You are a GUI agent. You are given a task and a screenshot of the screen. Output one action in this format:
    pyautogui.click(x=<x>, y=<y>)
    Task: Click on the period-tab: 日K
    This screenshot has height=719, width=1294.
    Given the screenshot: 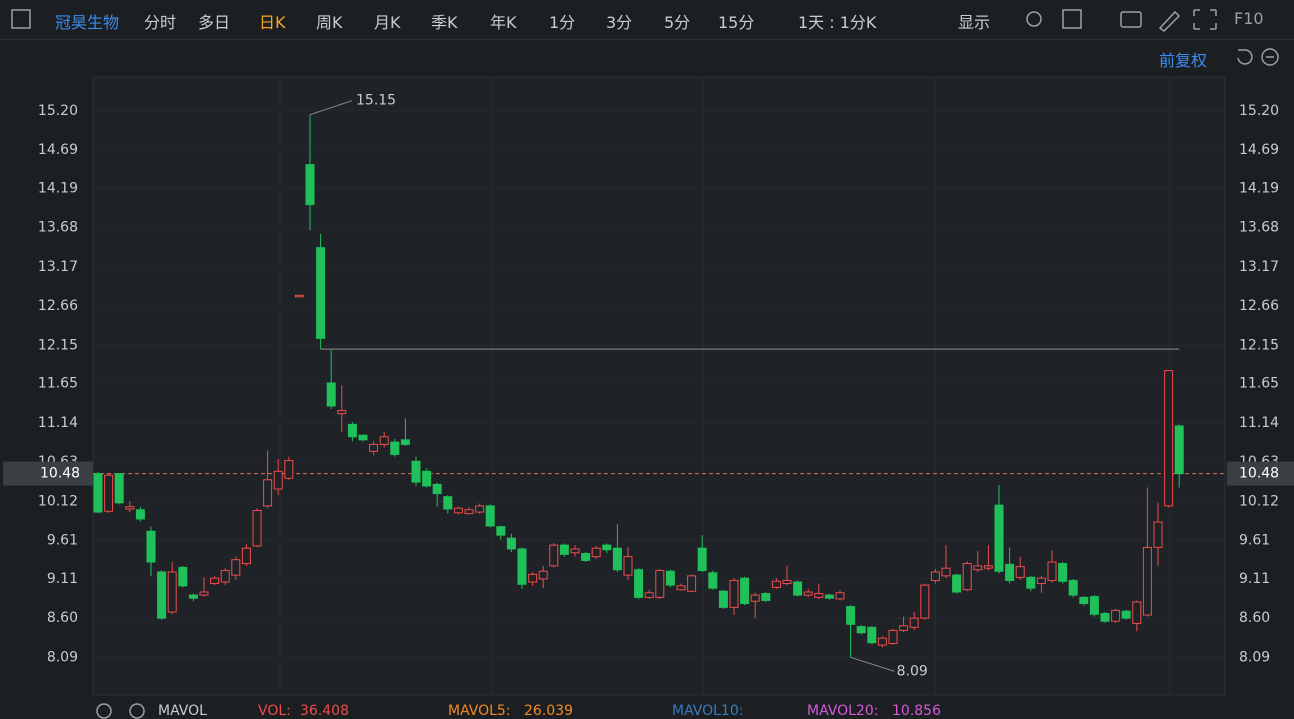 What is the action you would take?
    pyautogui.click(x=272, y=22)
    